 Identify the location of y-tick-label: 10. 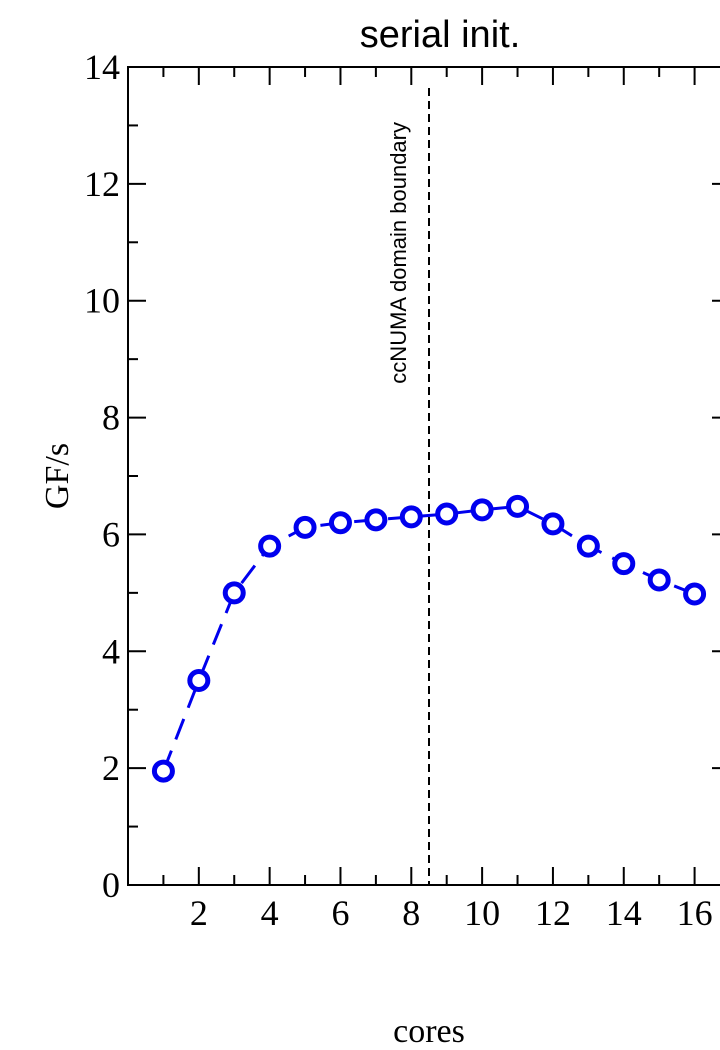
(102, 301).